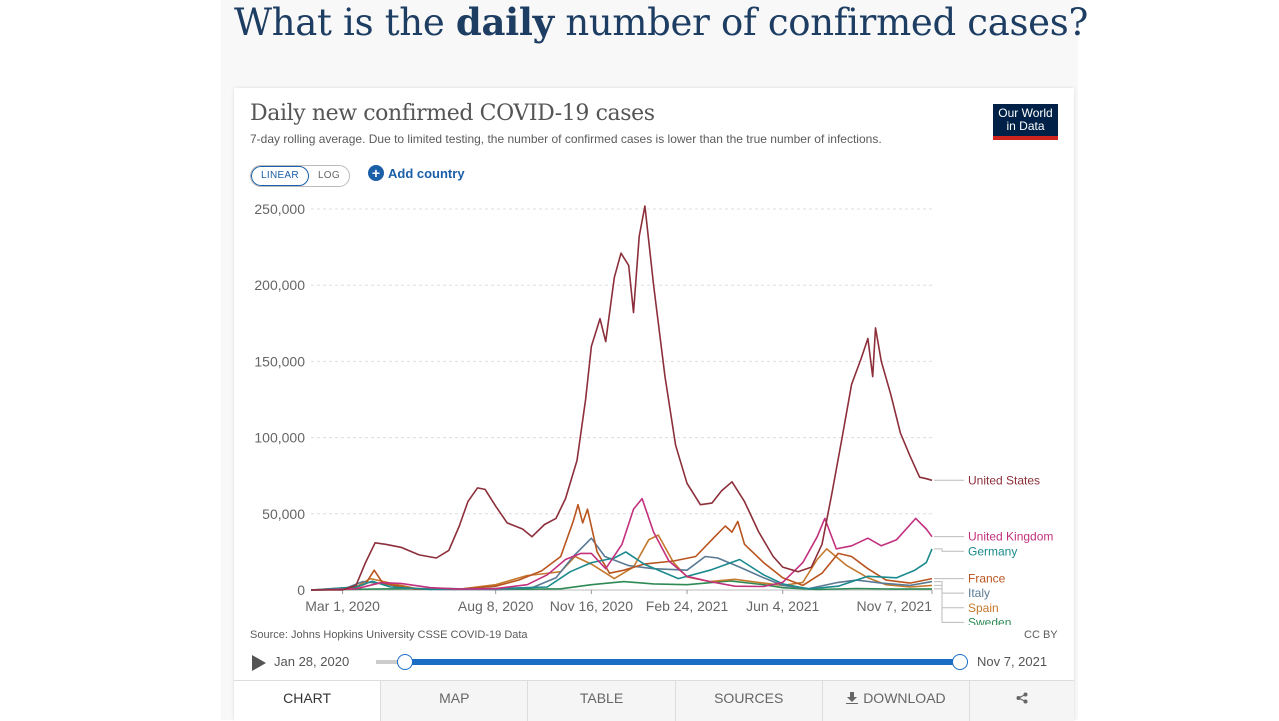  Describe the element at coordinates (1025, 126) in the screenshot. I see `logo-line-2: in Data` at that location.